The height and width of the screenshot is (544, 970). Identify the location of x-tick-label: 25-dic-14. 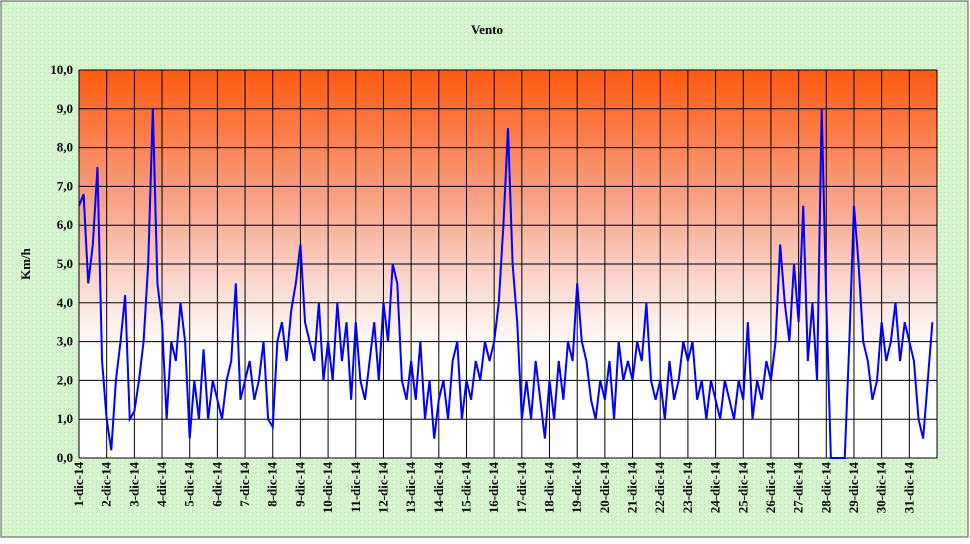
(742, 488).